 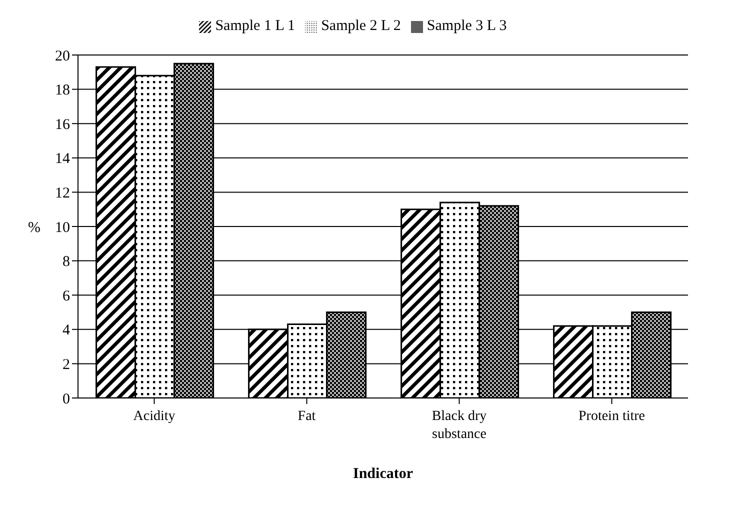 What do you see at coordinates (62, 228) in the screenshot?
I see `y-tick-label: 10` at bounding box center [62, 228].